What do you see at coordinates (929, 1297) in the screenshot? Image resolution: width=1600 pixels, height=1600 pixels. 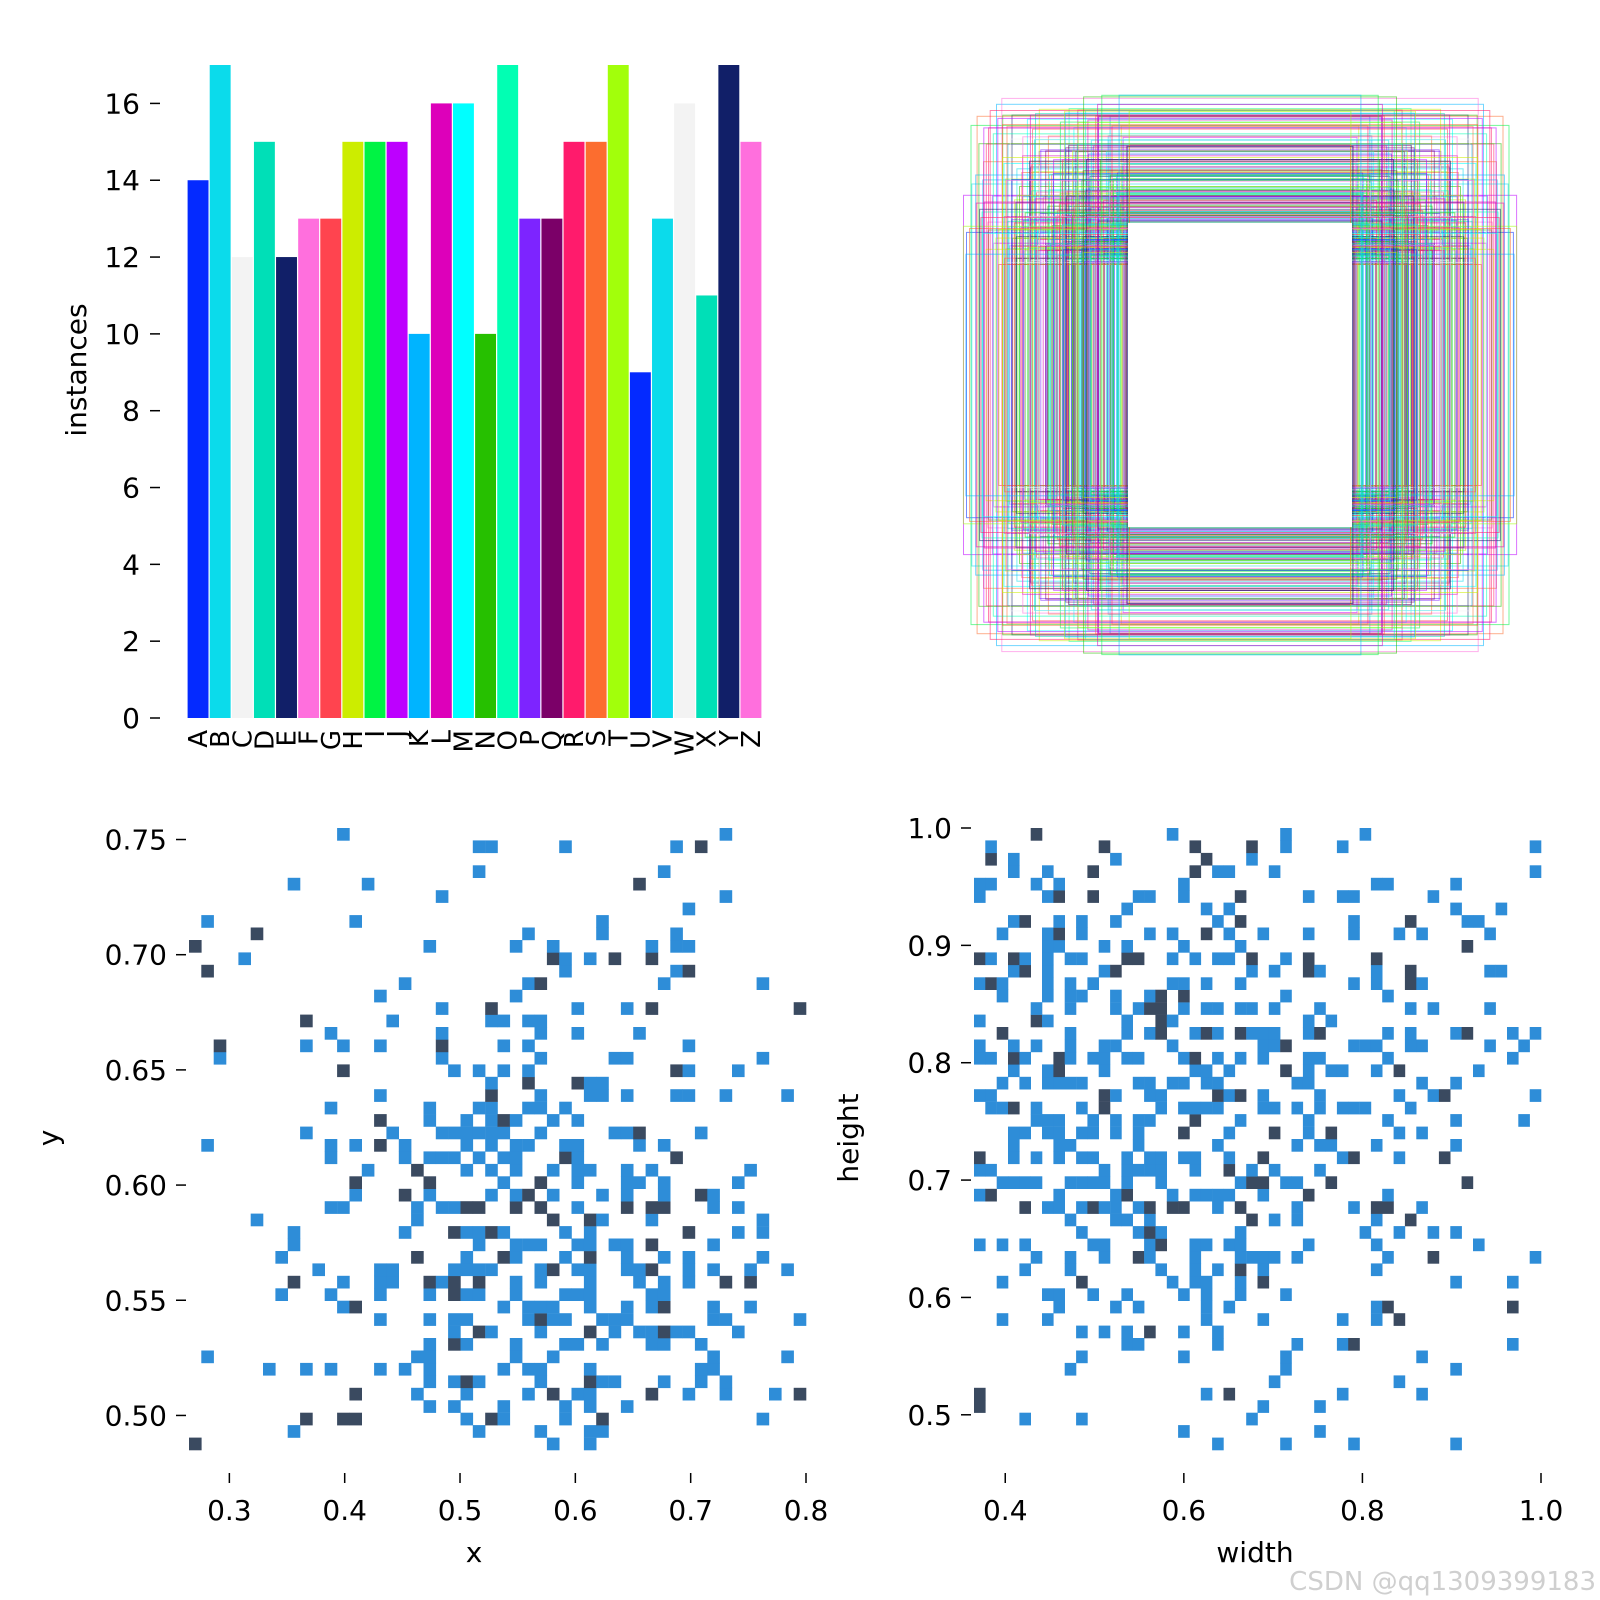 I see `heatmap-y-tick-label: 0.6` at bounding box center [929, 1297].